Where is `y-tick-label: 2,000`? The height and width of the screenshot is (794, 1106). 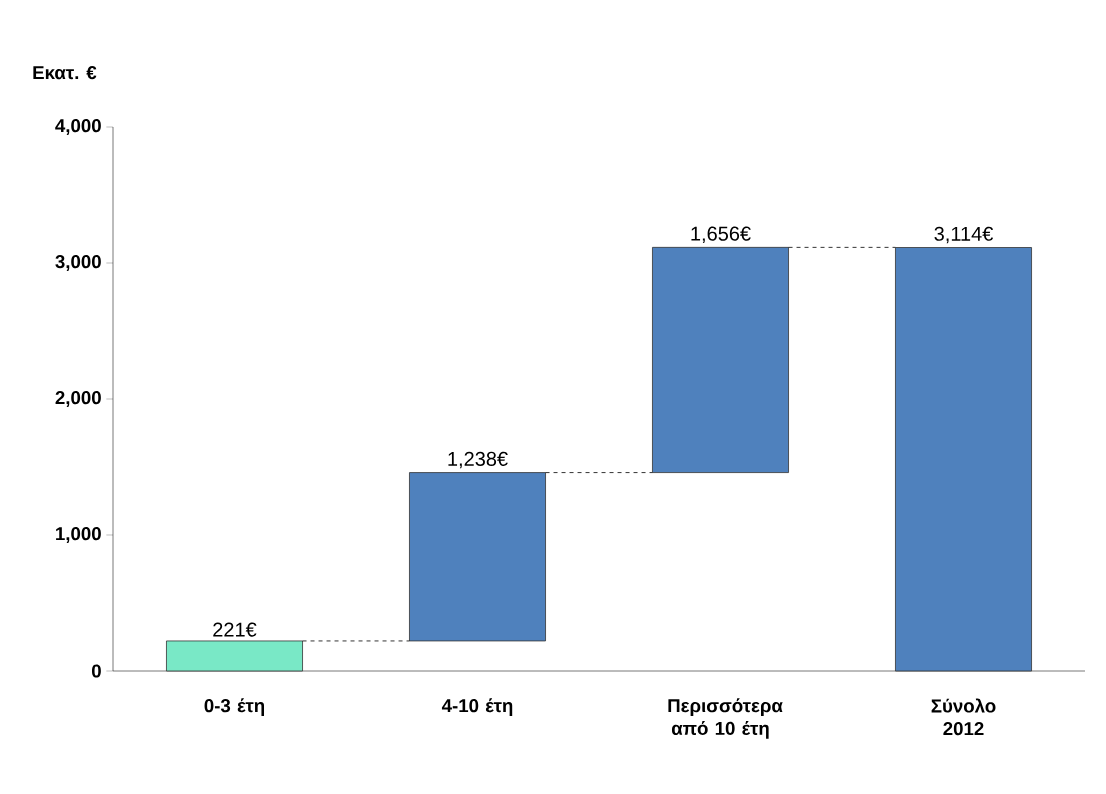 y-tick-label: 2,000 is located at coordinates (78, 399).